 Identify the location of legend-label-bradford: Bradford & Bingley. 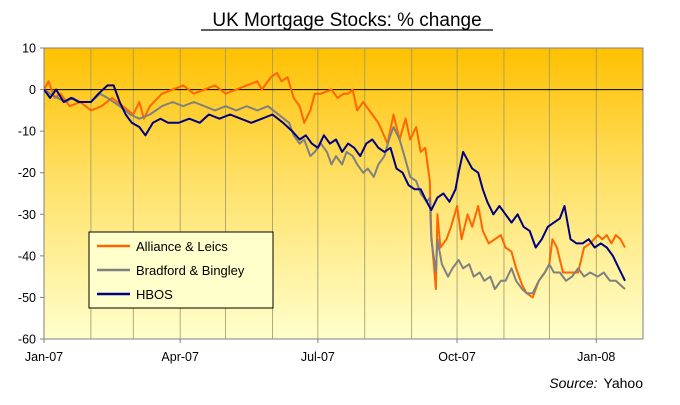
(190, 270).